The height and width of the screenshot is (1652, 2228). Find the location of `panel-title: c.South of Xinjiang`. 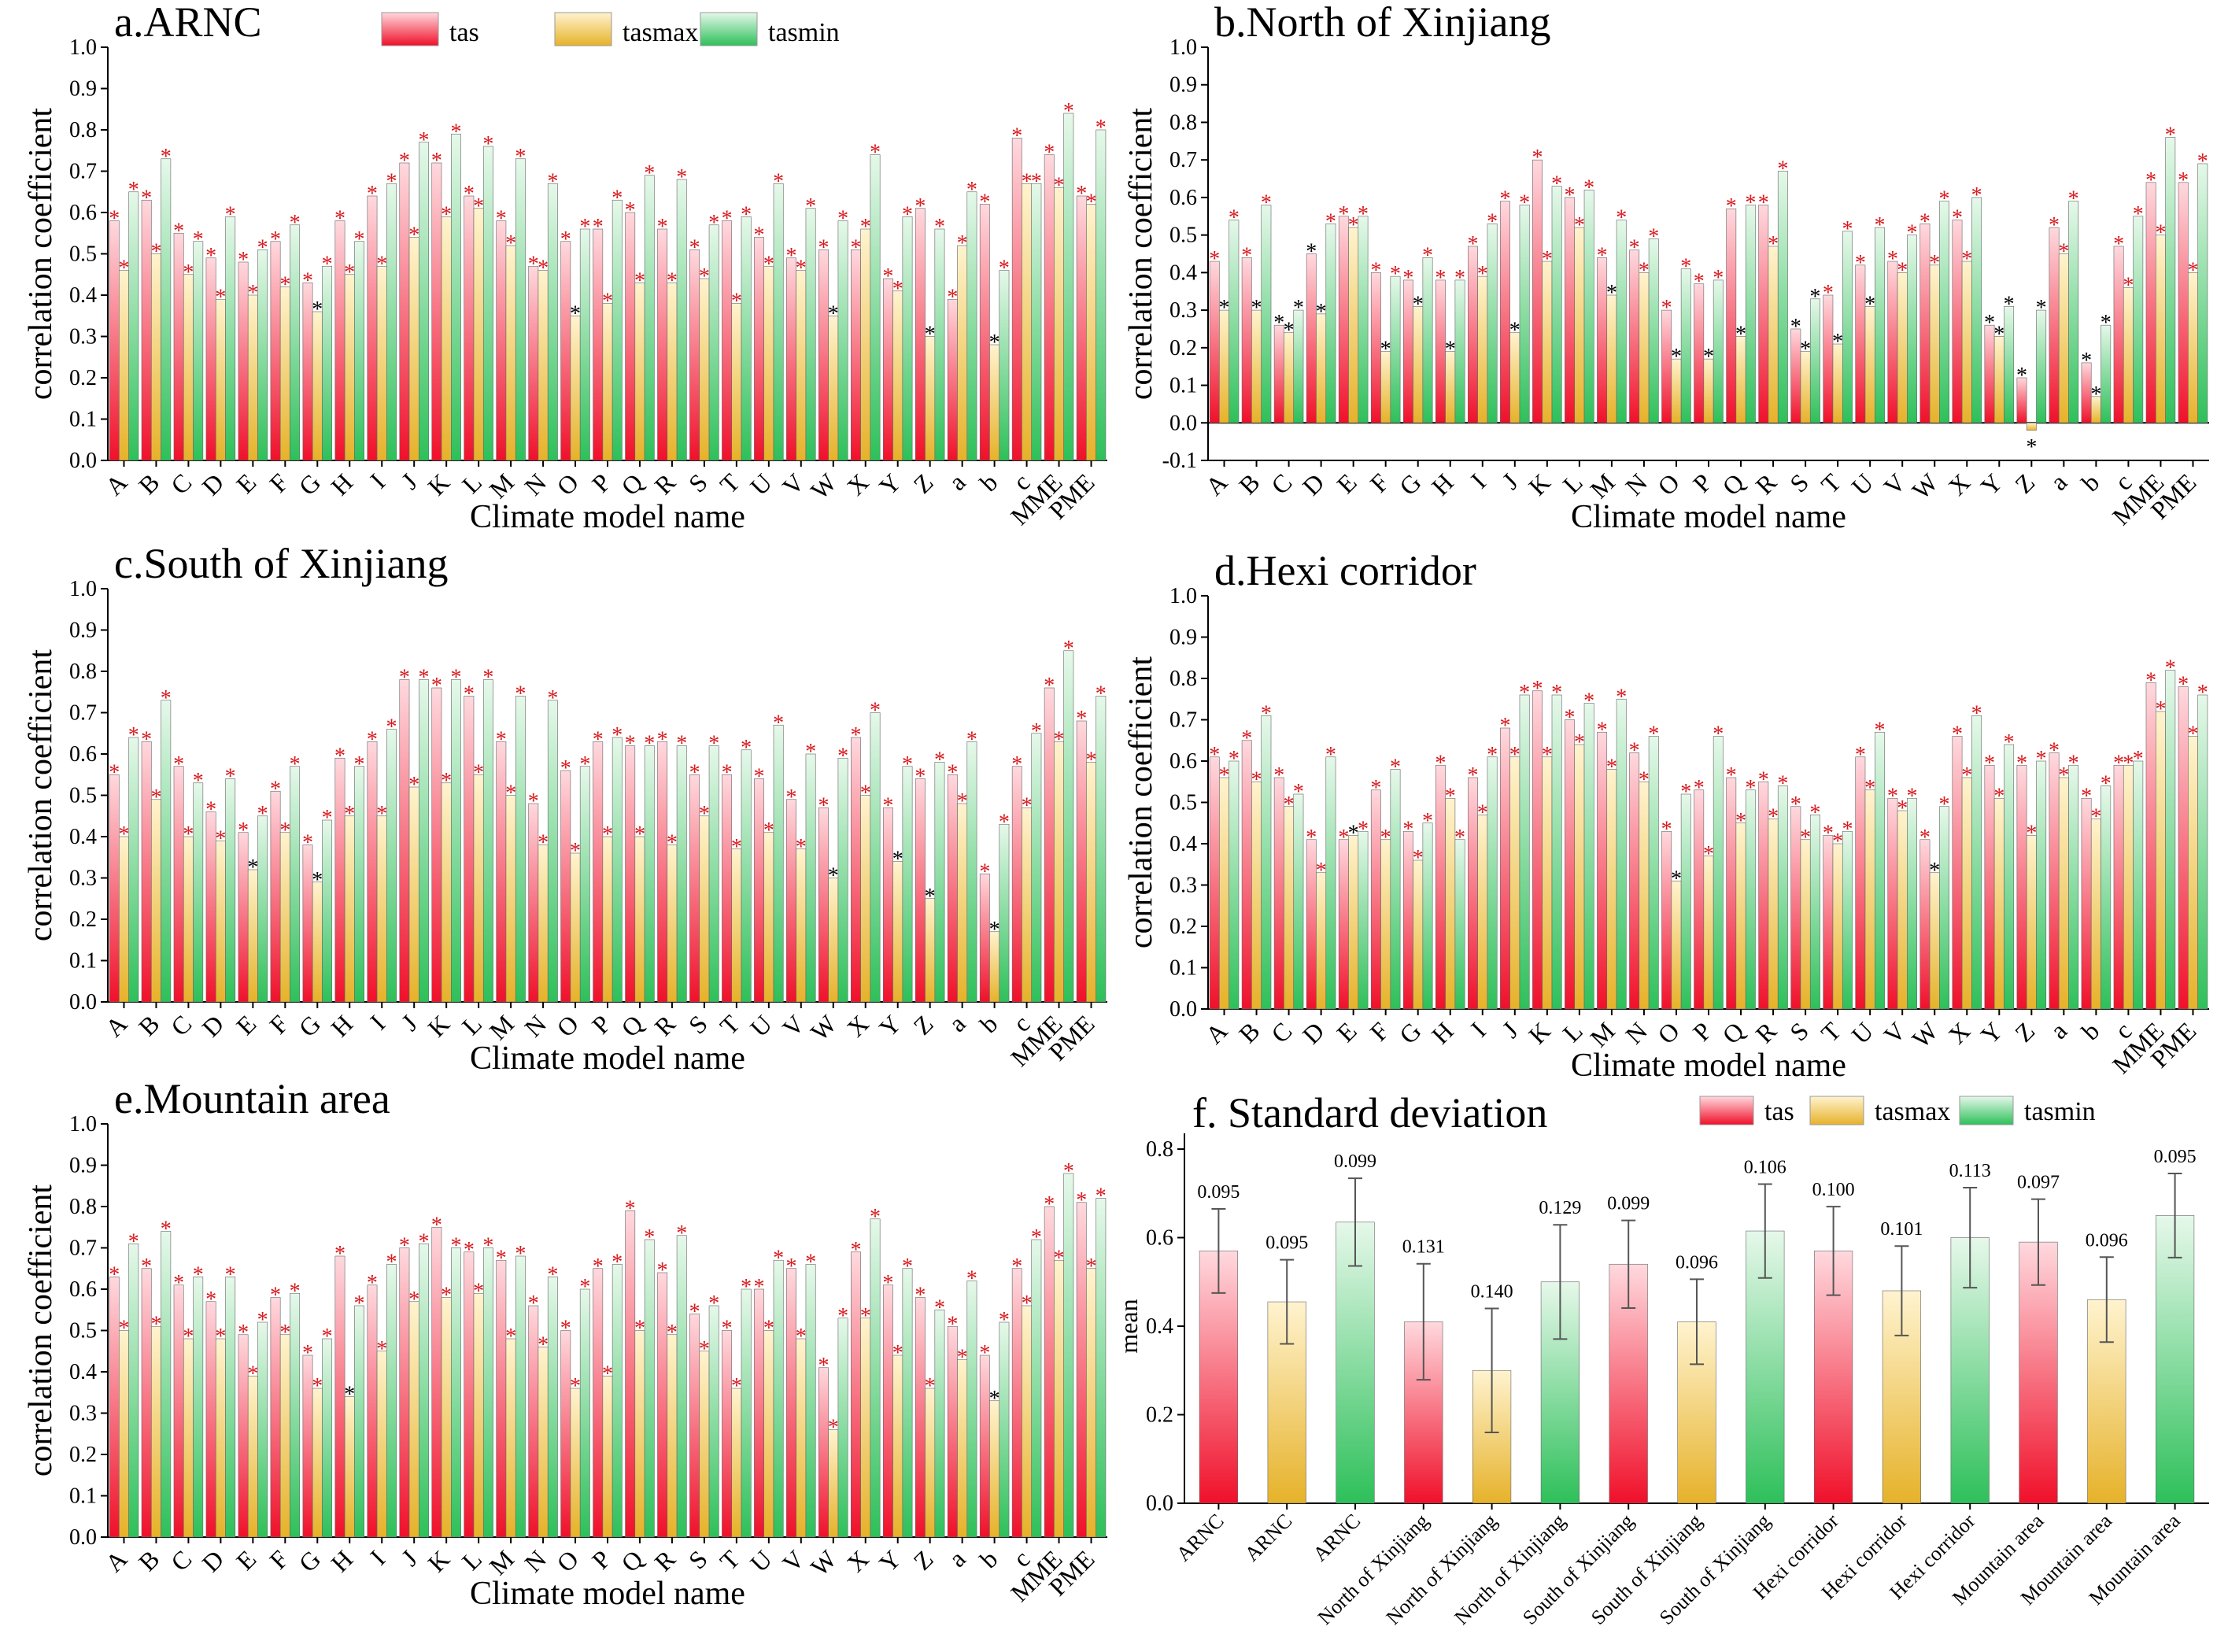

panel-title: c.South of Xinjiang is located at coordinates (281, 564).